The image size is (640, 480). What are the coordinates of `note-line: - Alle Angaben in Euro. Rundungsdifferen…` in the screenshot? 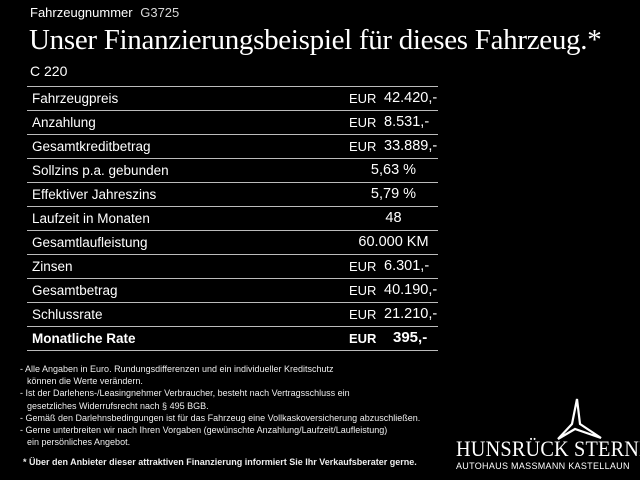 It's located at (177, 369).